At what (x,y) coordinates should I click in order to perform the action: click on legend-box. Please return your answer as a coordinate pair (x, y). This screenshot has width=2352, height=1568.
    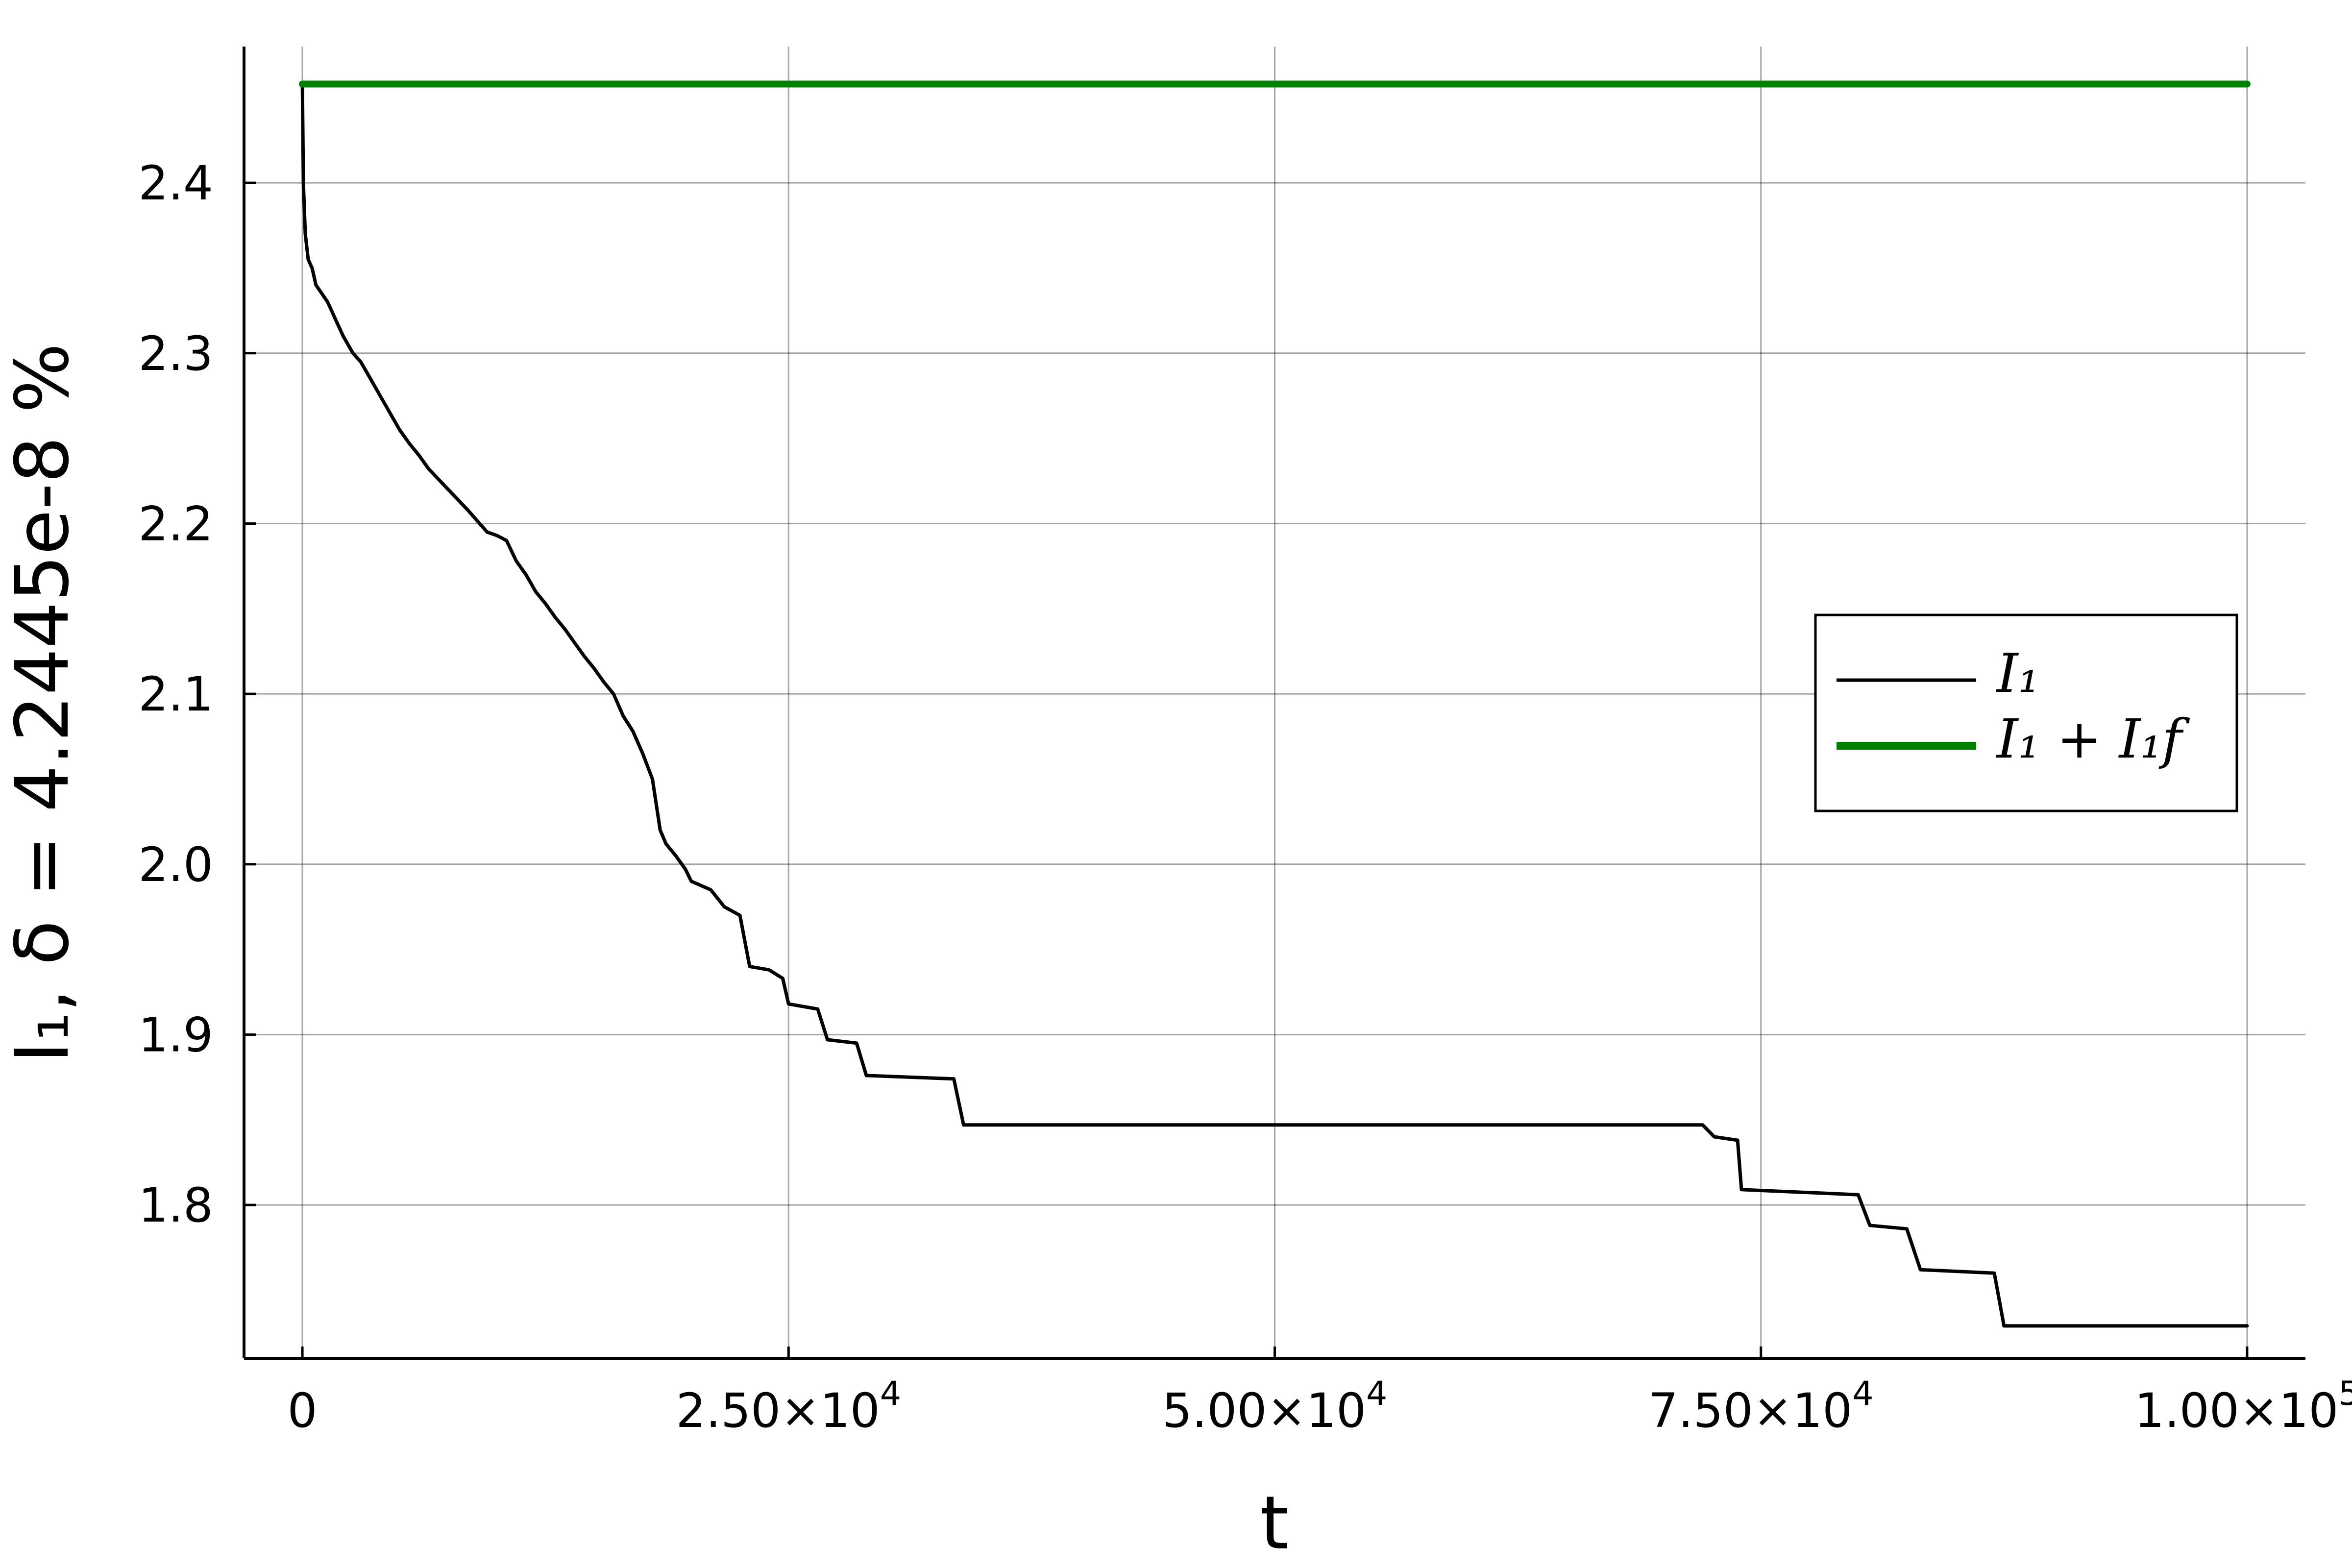
    Looking at the image, I should click on (2026, 712).